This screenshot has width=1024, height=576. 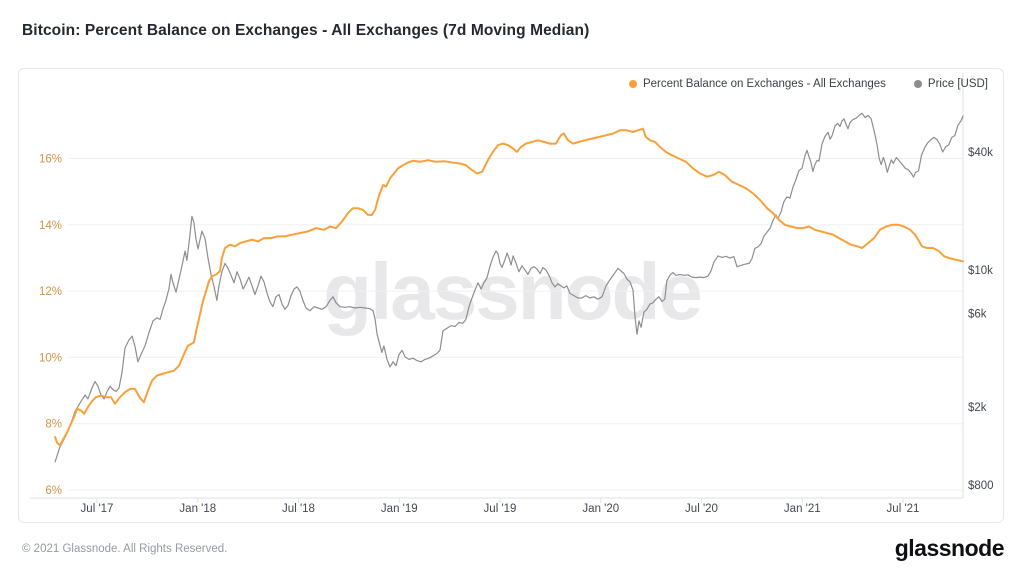 What do you see at coordinates (513, 291) in the screenshot?
I see `glassnode-watermark: glassnode` at bounding box center [513, 291].